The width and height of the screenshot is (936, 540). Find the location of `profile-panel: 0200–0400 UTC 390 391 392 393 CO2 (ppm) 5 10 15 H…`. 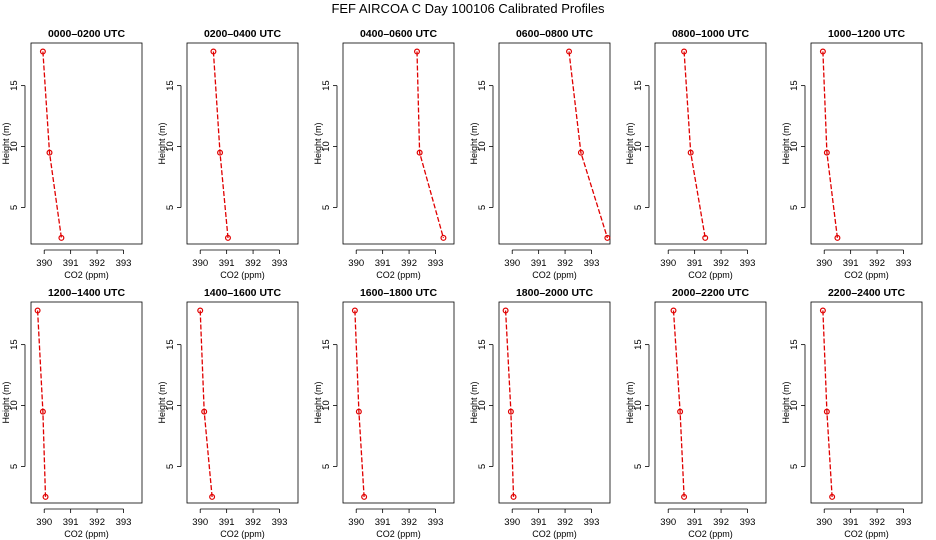

profile-panel: 0200–0400 UTC 390 391 392 393 CO2 (ppm) 5 10 15 H… is located at coordinates (228, 154).